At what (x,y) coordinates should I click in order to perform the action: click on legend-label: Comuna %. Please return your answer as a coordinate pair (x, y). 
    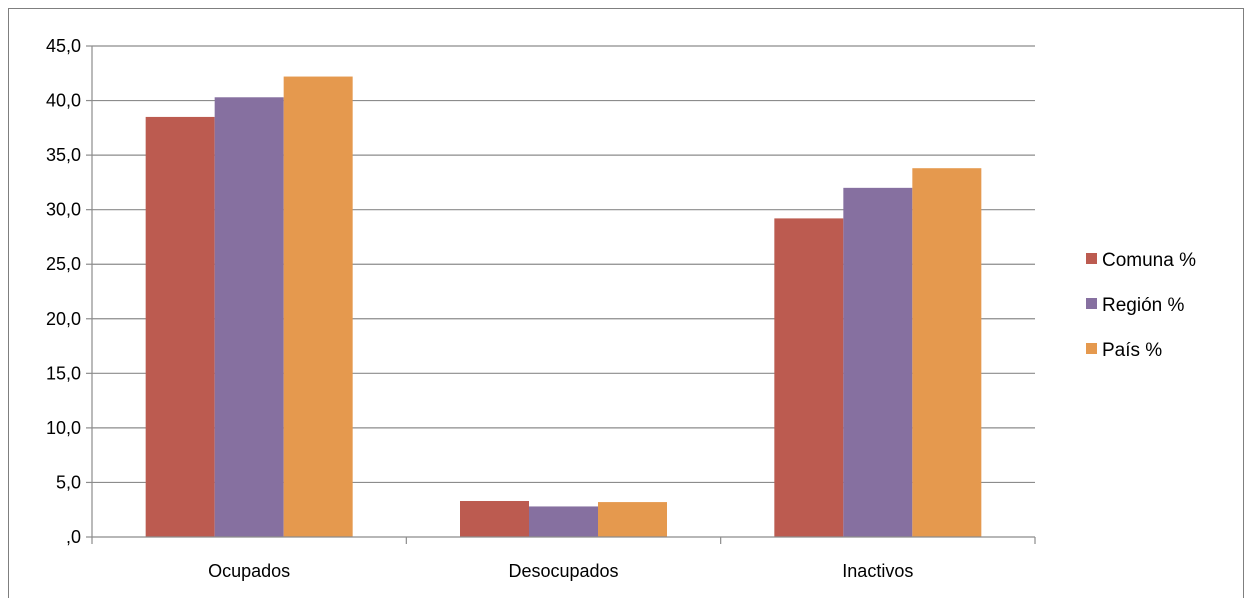
    Looking at the image, I should click on (1149, 260).